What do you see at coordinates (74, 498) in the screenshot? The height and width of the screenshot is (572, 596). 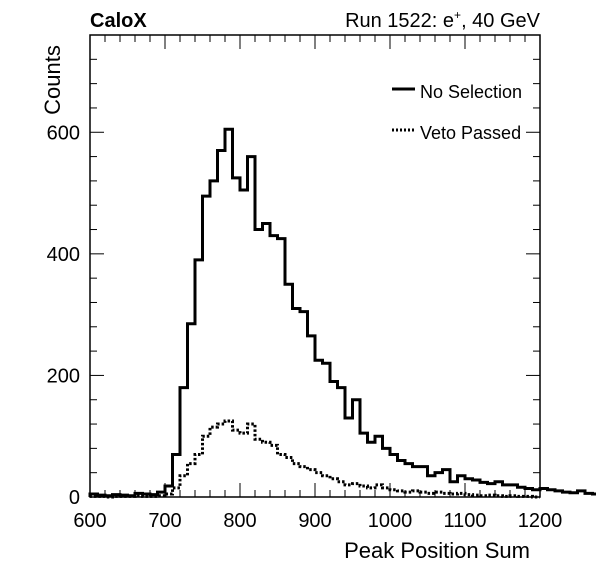 I see `y-tick-label: 0` at bounding box center [74, 498].